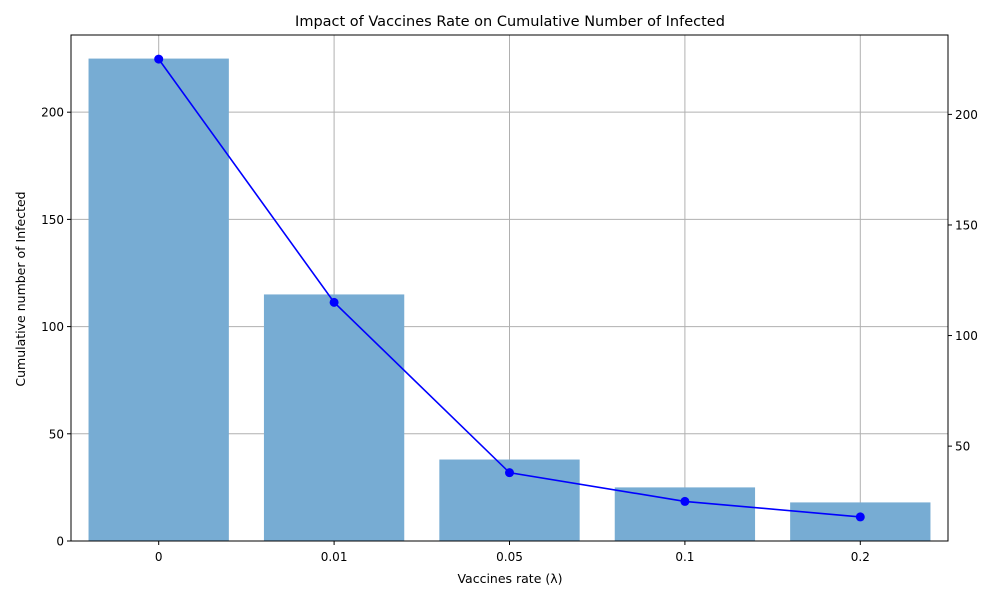  I want to click on y-axis-right: 50 100 150 200, so click(963, 281).